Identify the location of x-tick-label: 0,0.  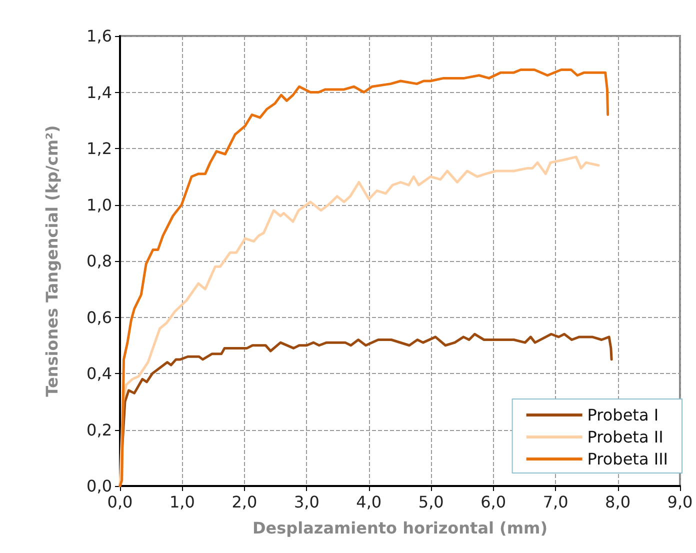
(120, 502).